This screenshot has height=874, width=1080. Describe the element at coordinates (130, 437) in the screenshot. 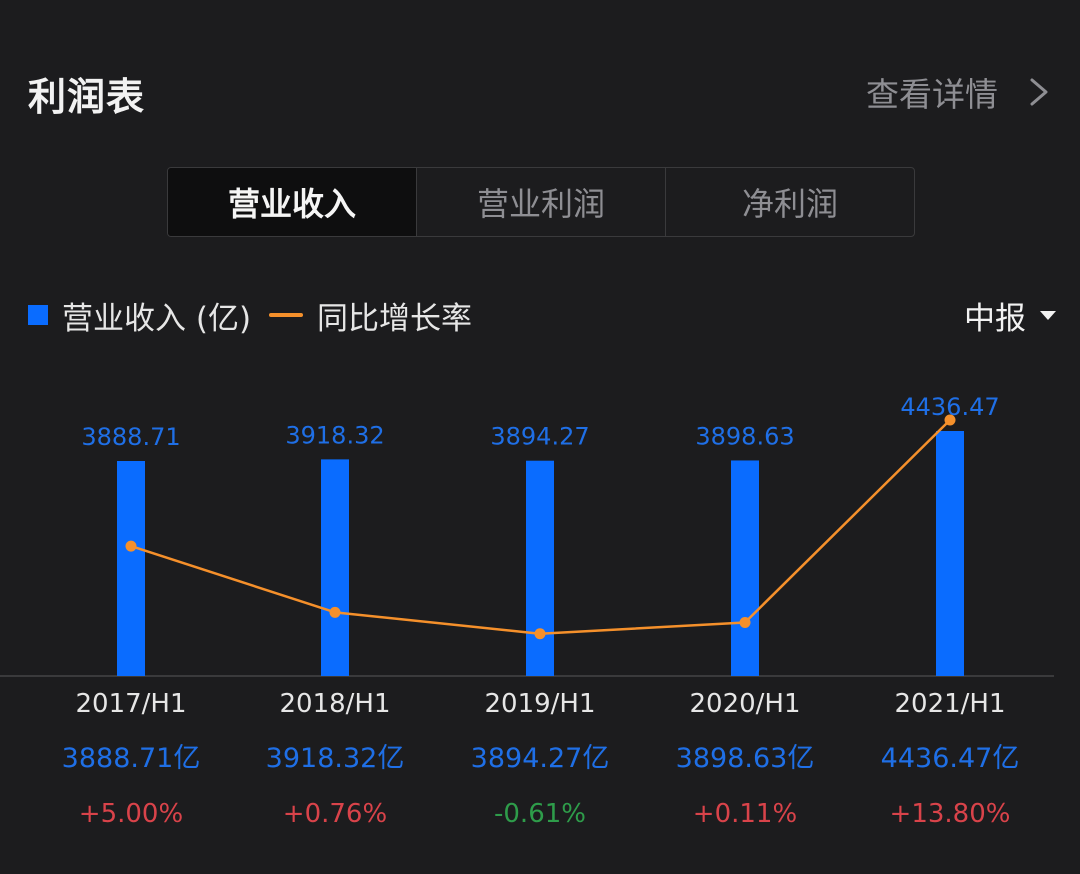

I see `bar-value-label: 3888.71` at that location.